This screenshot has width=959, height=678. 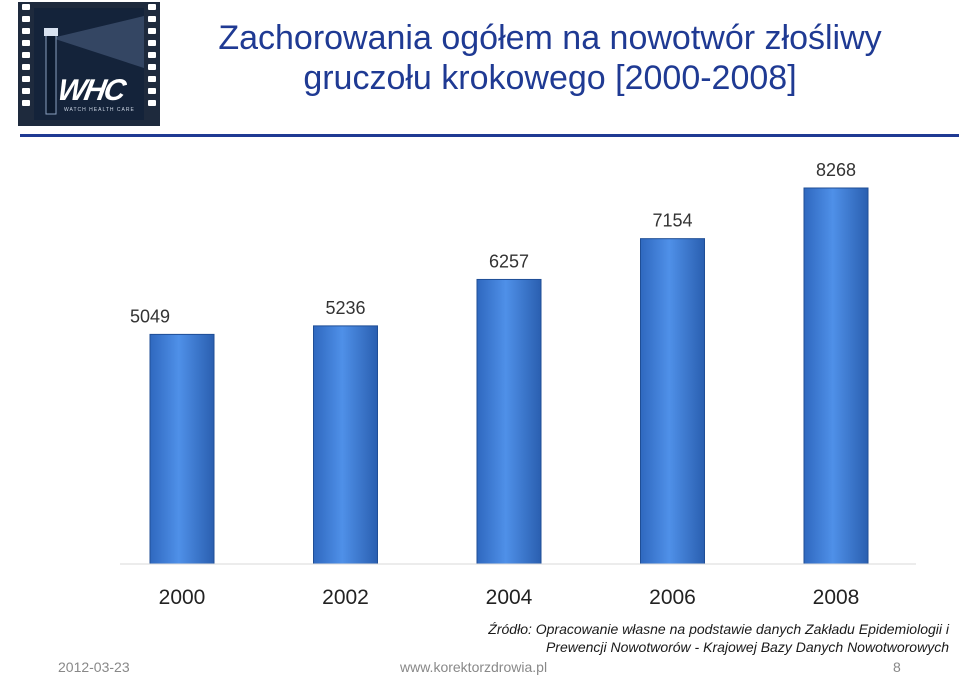 What do you see at coordinates (550, 38) in the screenshot?
I see `title-line-1: Zachorowania ogółem na nowotwór złośliwy` at bounding box center [550, 38].